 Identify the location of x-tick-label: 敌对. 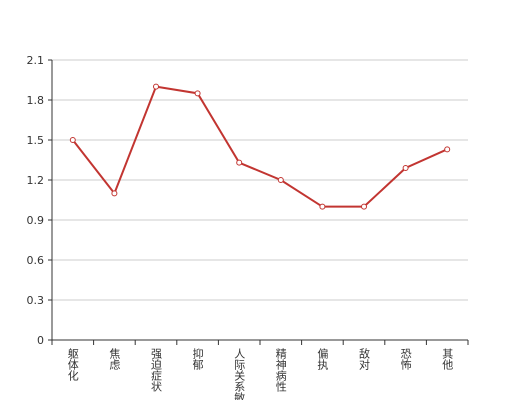
(364, 358).